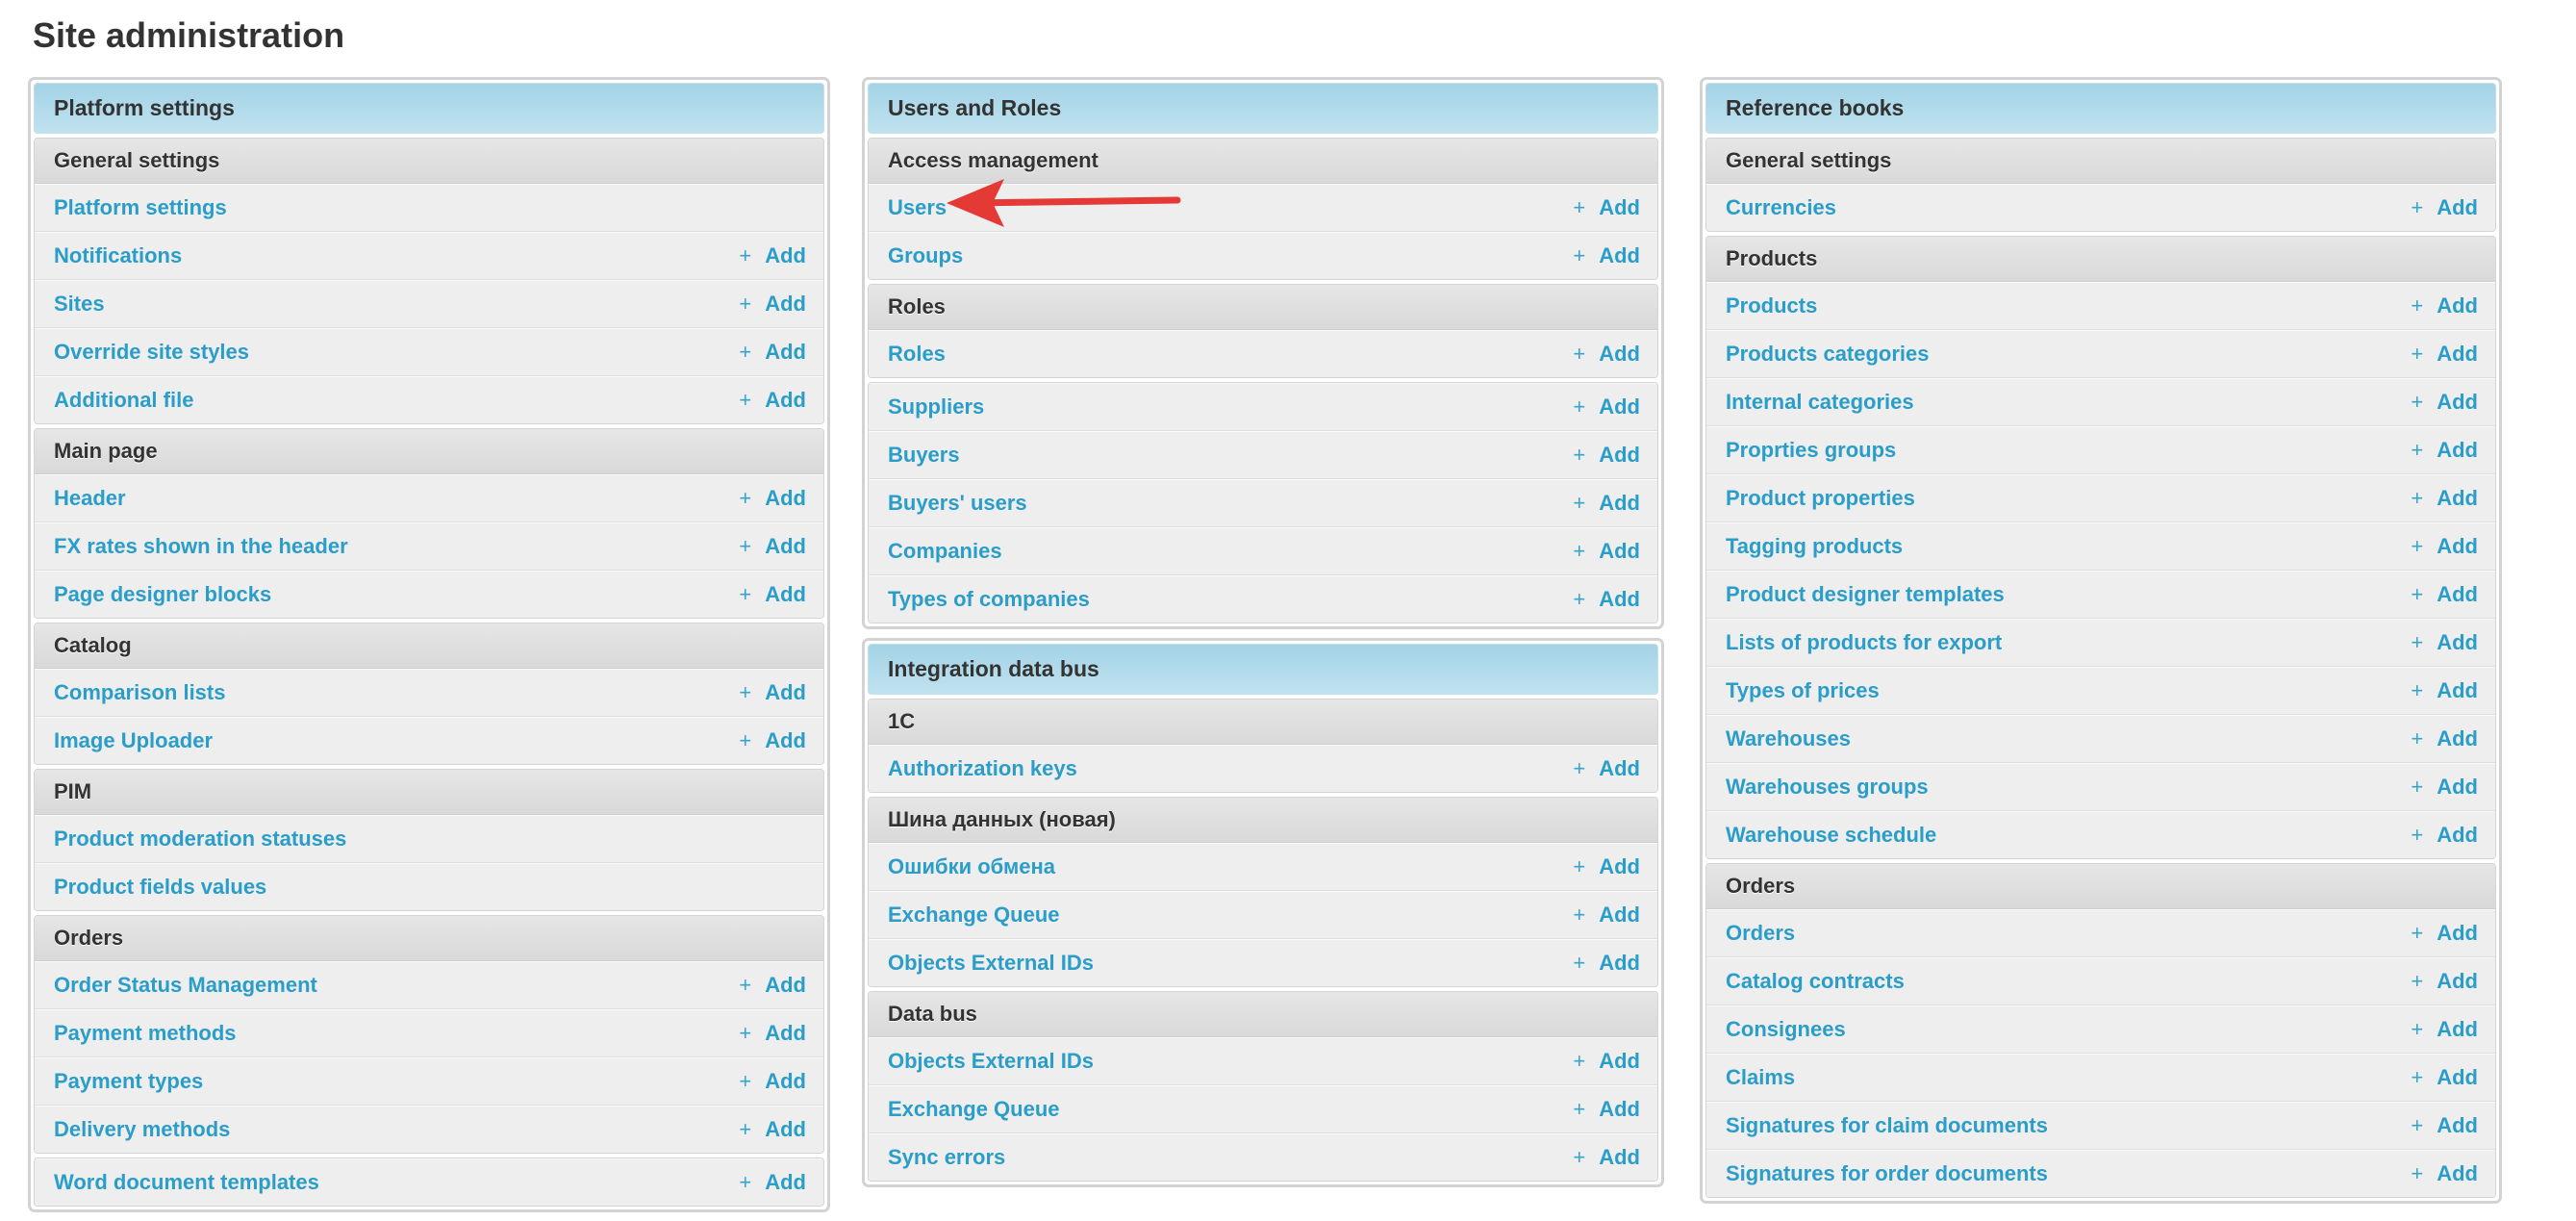 This screenshot has width=2576, height=1221. Describe the element at coordinates (201, 839) in the screenshot. I see `link-product-moderation-statuses: Product moderation statuses` at that location.